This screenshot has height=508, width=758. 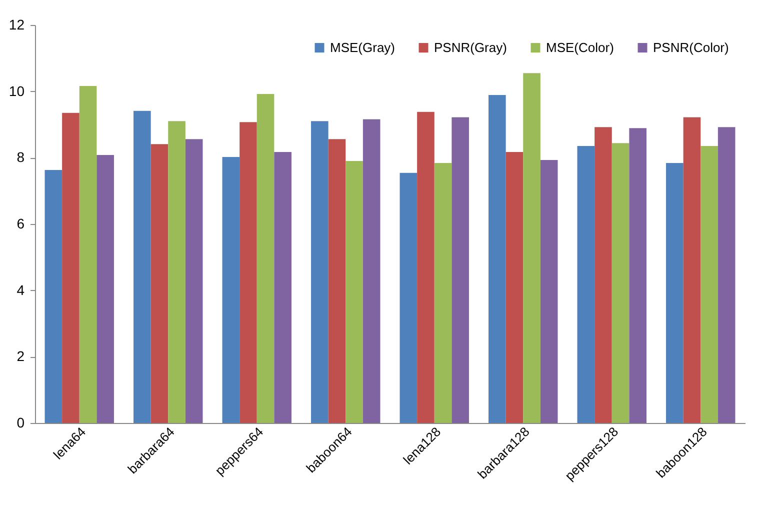 What do you see at coordinates (20, 422) in the screenshot?
I see `y-tick-label: 0` at bounding box center [20, 422].